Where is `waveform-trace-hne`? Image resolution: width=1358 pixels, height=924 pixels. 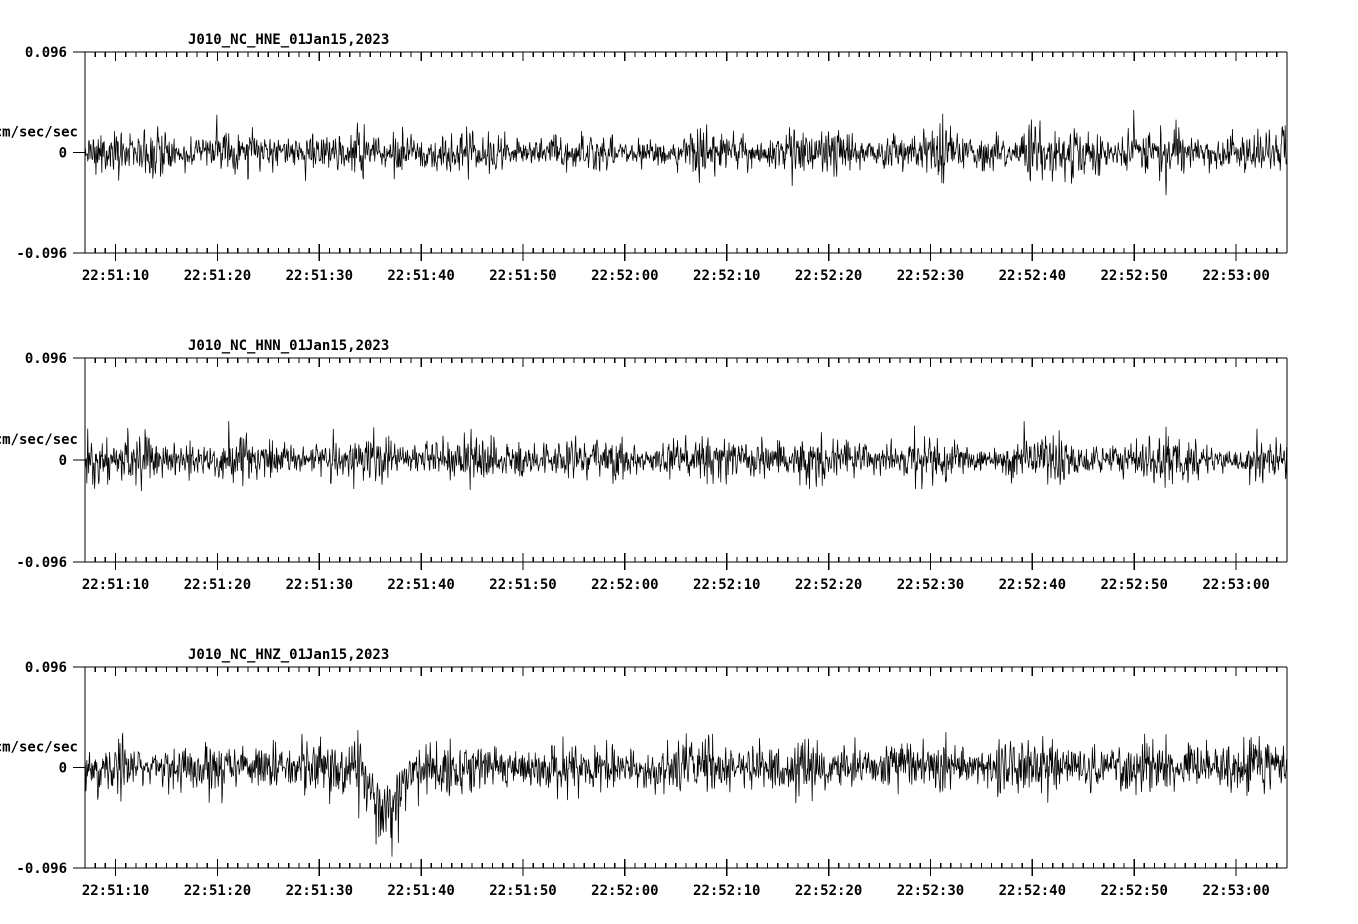 waveform-trace-hne is located at coordinates (686, 153).